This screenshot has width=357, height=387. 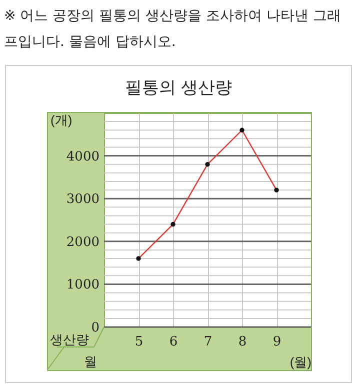 I want to click on y-axis-title: (개), so click(x=61, y=120).